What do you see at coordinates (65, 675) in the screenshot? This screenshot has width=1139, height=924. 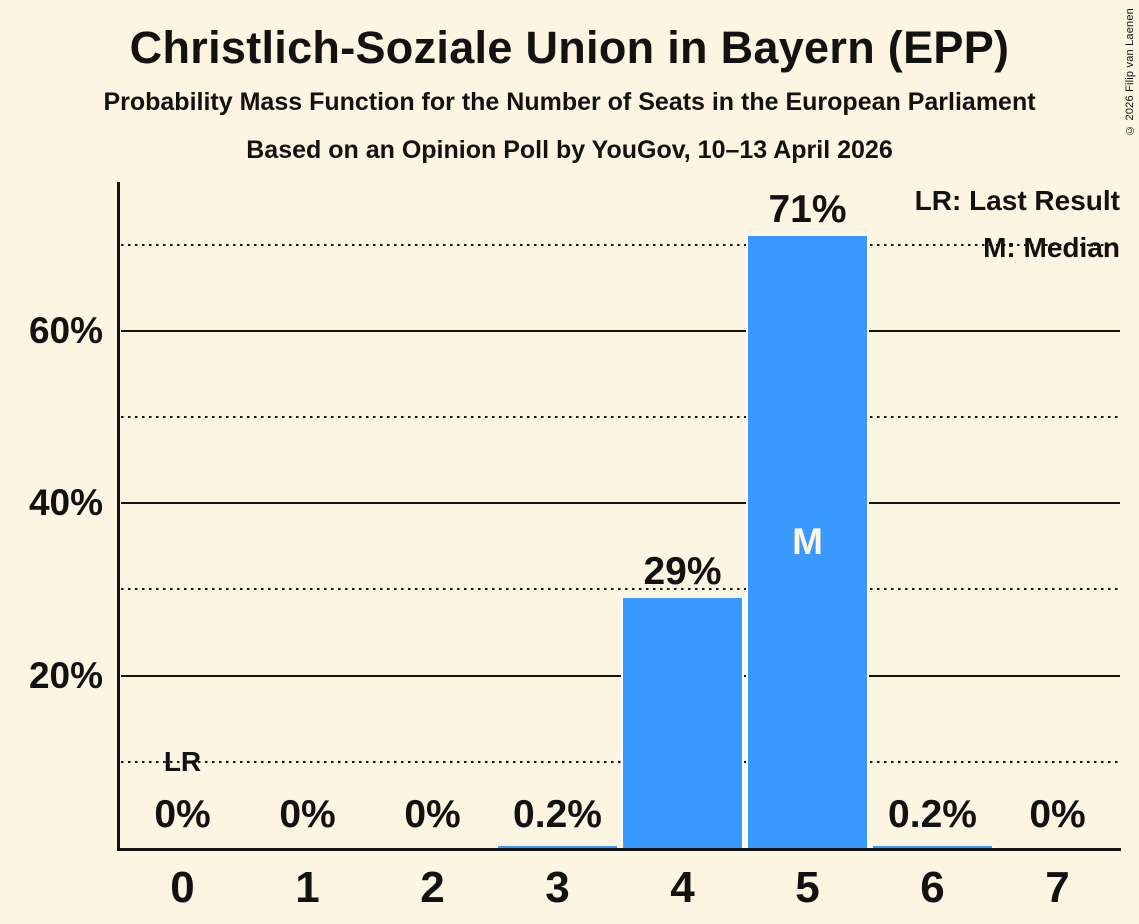 I see `y-tick-label-20: 20%` at bounding box center [65, 675].